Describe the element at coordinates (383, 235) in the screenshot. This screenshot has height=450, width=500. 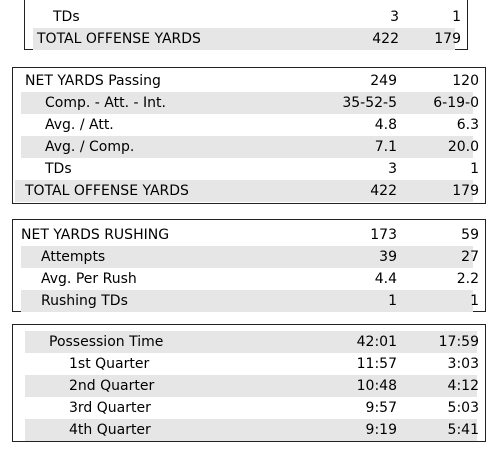
I see `team-a-value: 173` at that location.